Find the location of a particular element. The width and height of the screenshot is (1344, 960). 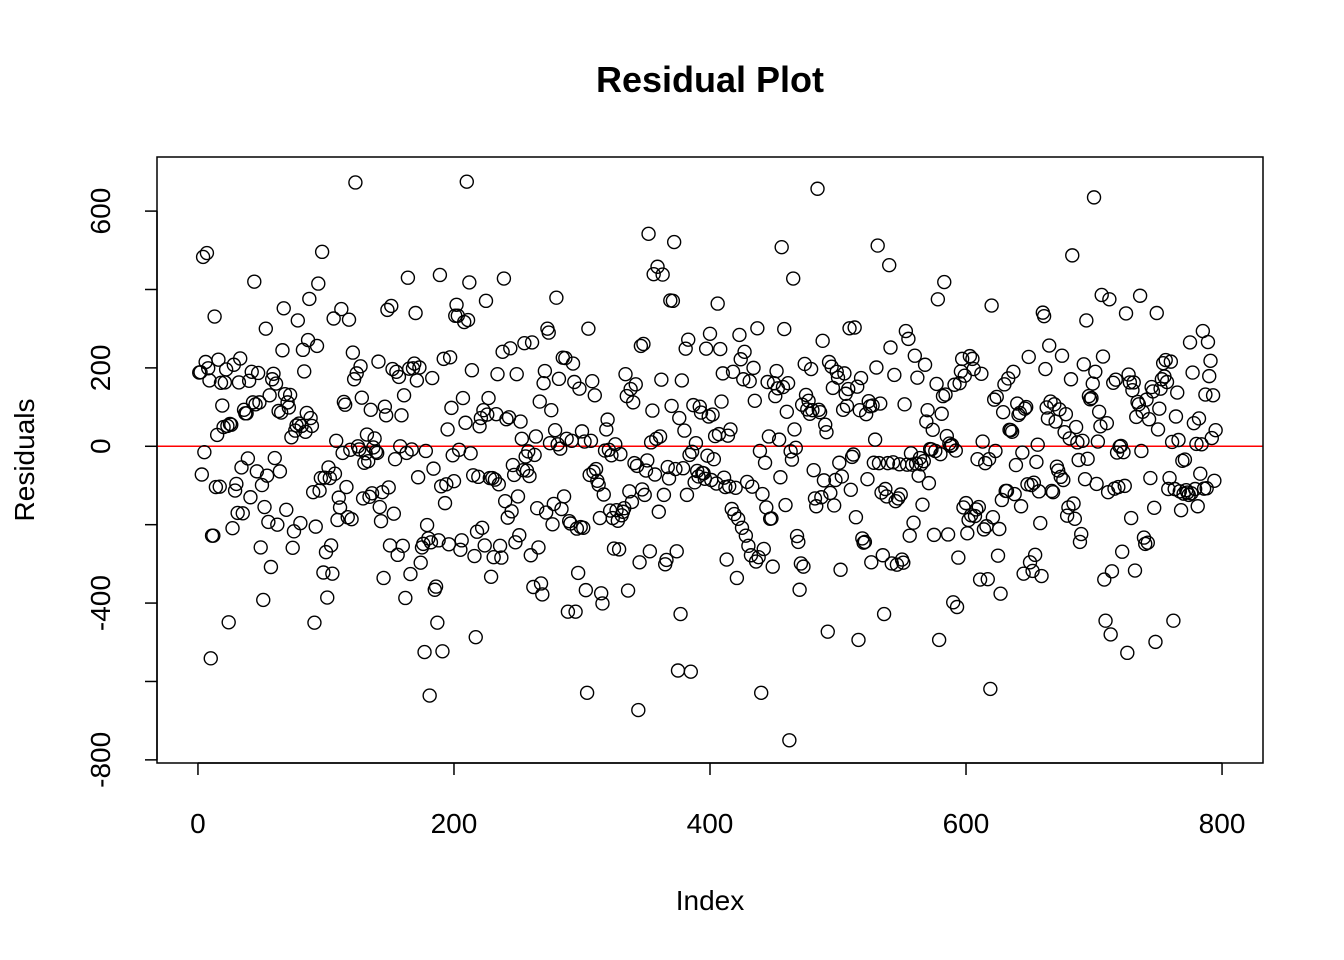

y-axis-label: Residuals is located at coordinates (24, 460).